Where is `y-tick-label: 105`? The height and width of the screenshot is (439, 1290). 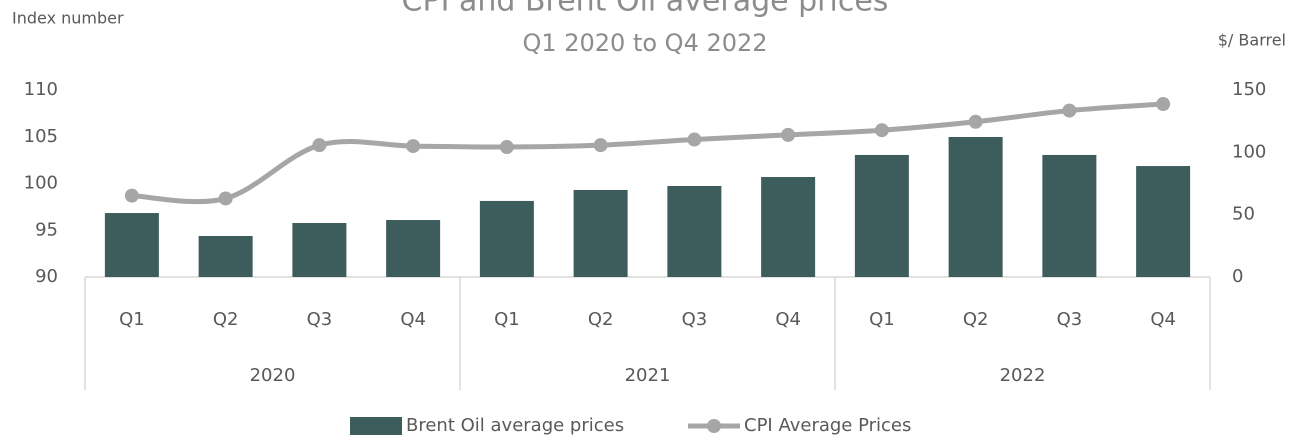 y-tick-label: 105 is located at coordinates (41, 136).